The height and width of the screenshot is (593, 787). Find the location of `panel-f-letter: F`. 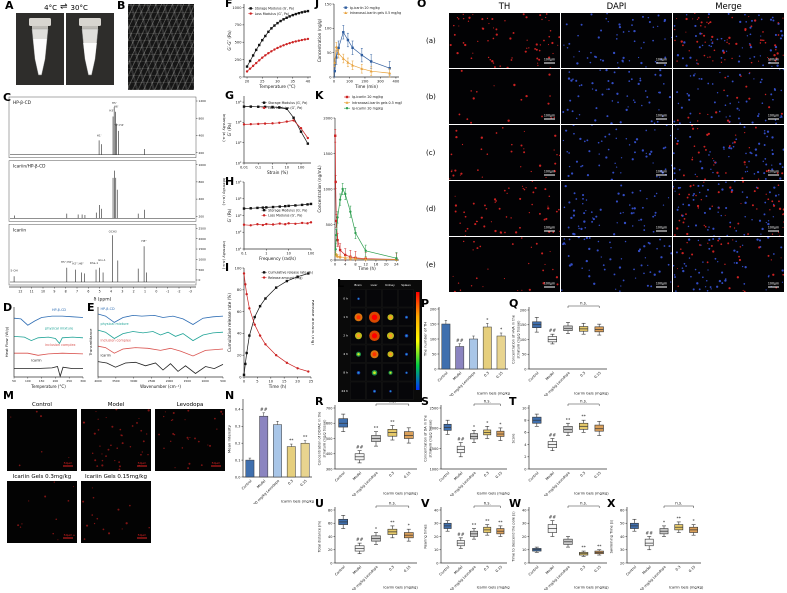

panel-f-letter: F is located at coordinates (229, 5).